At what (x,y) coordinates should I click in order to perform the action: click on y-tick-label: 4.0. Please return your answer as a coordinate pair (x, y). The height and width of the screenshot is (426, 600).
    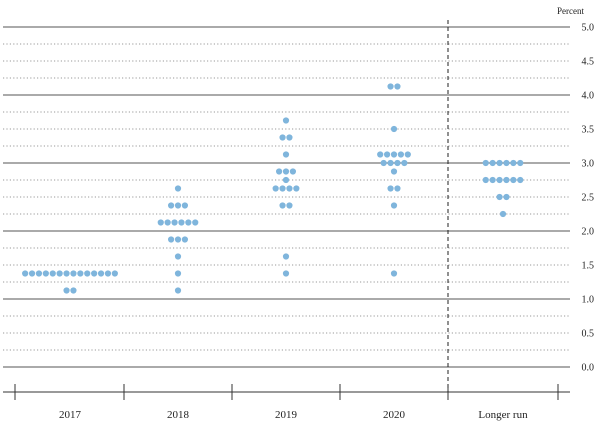
    Looking at the image, I should click on (588, 96).